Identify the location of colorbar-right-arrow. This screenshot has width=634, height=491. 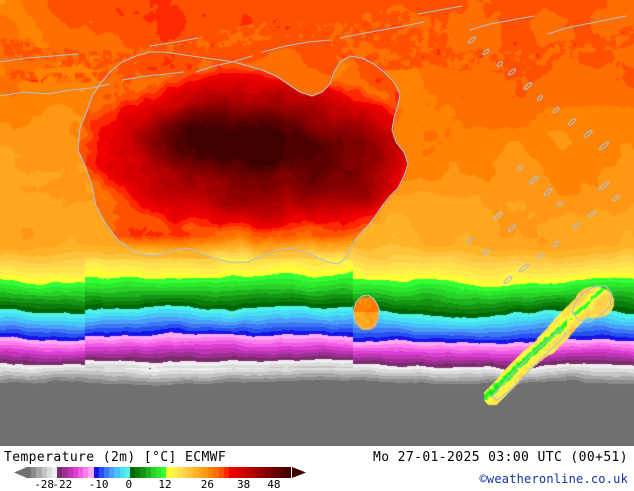
(299, 472).